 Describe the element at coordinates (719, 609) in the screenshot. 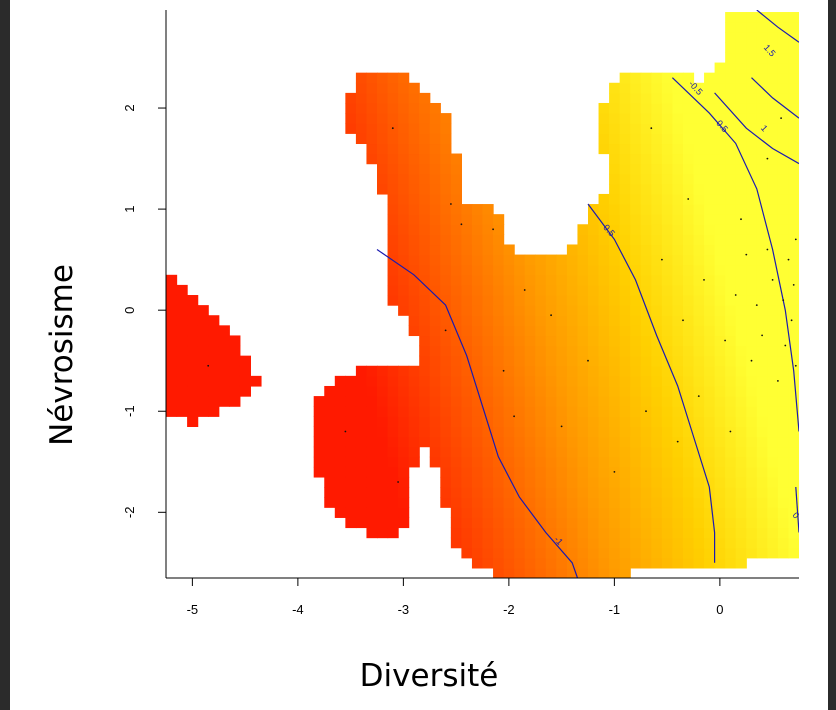

I see `x-tick-label: 0` at that location.